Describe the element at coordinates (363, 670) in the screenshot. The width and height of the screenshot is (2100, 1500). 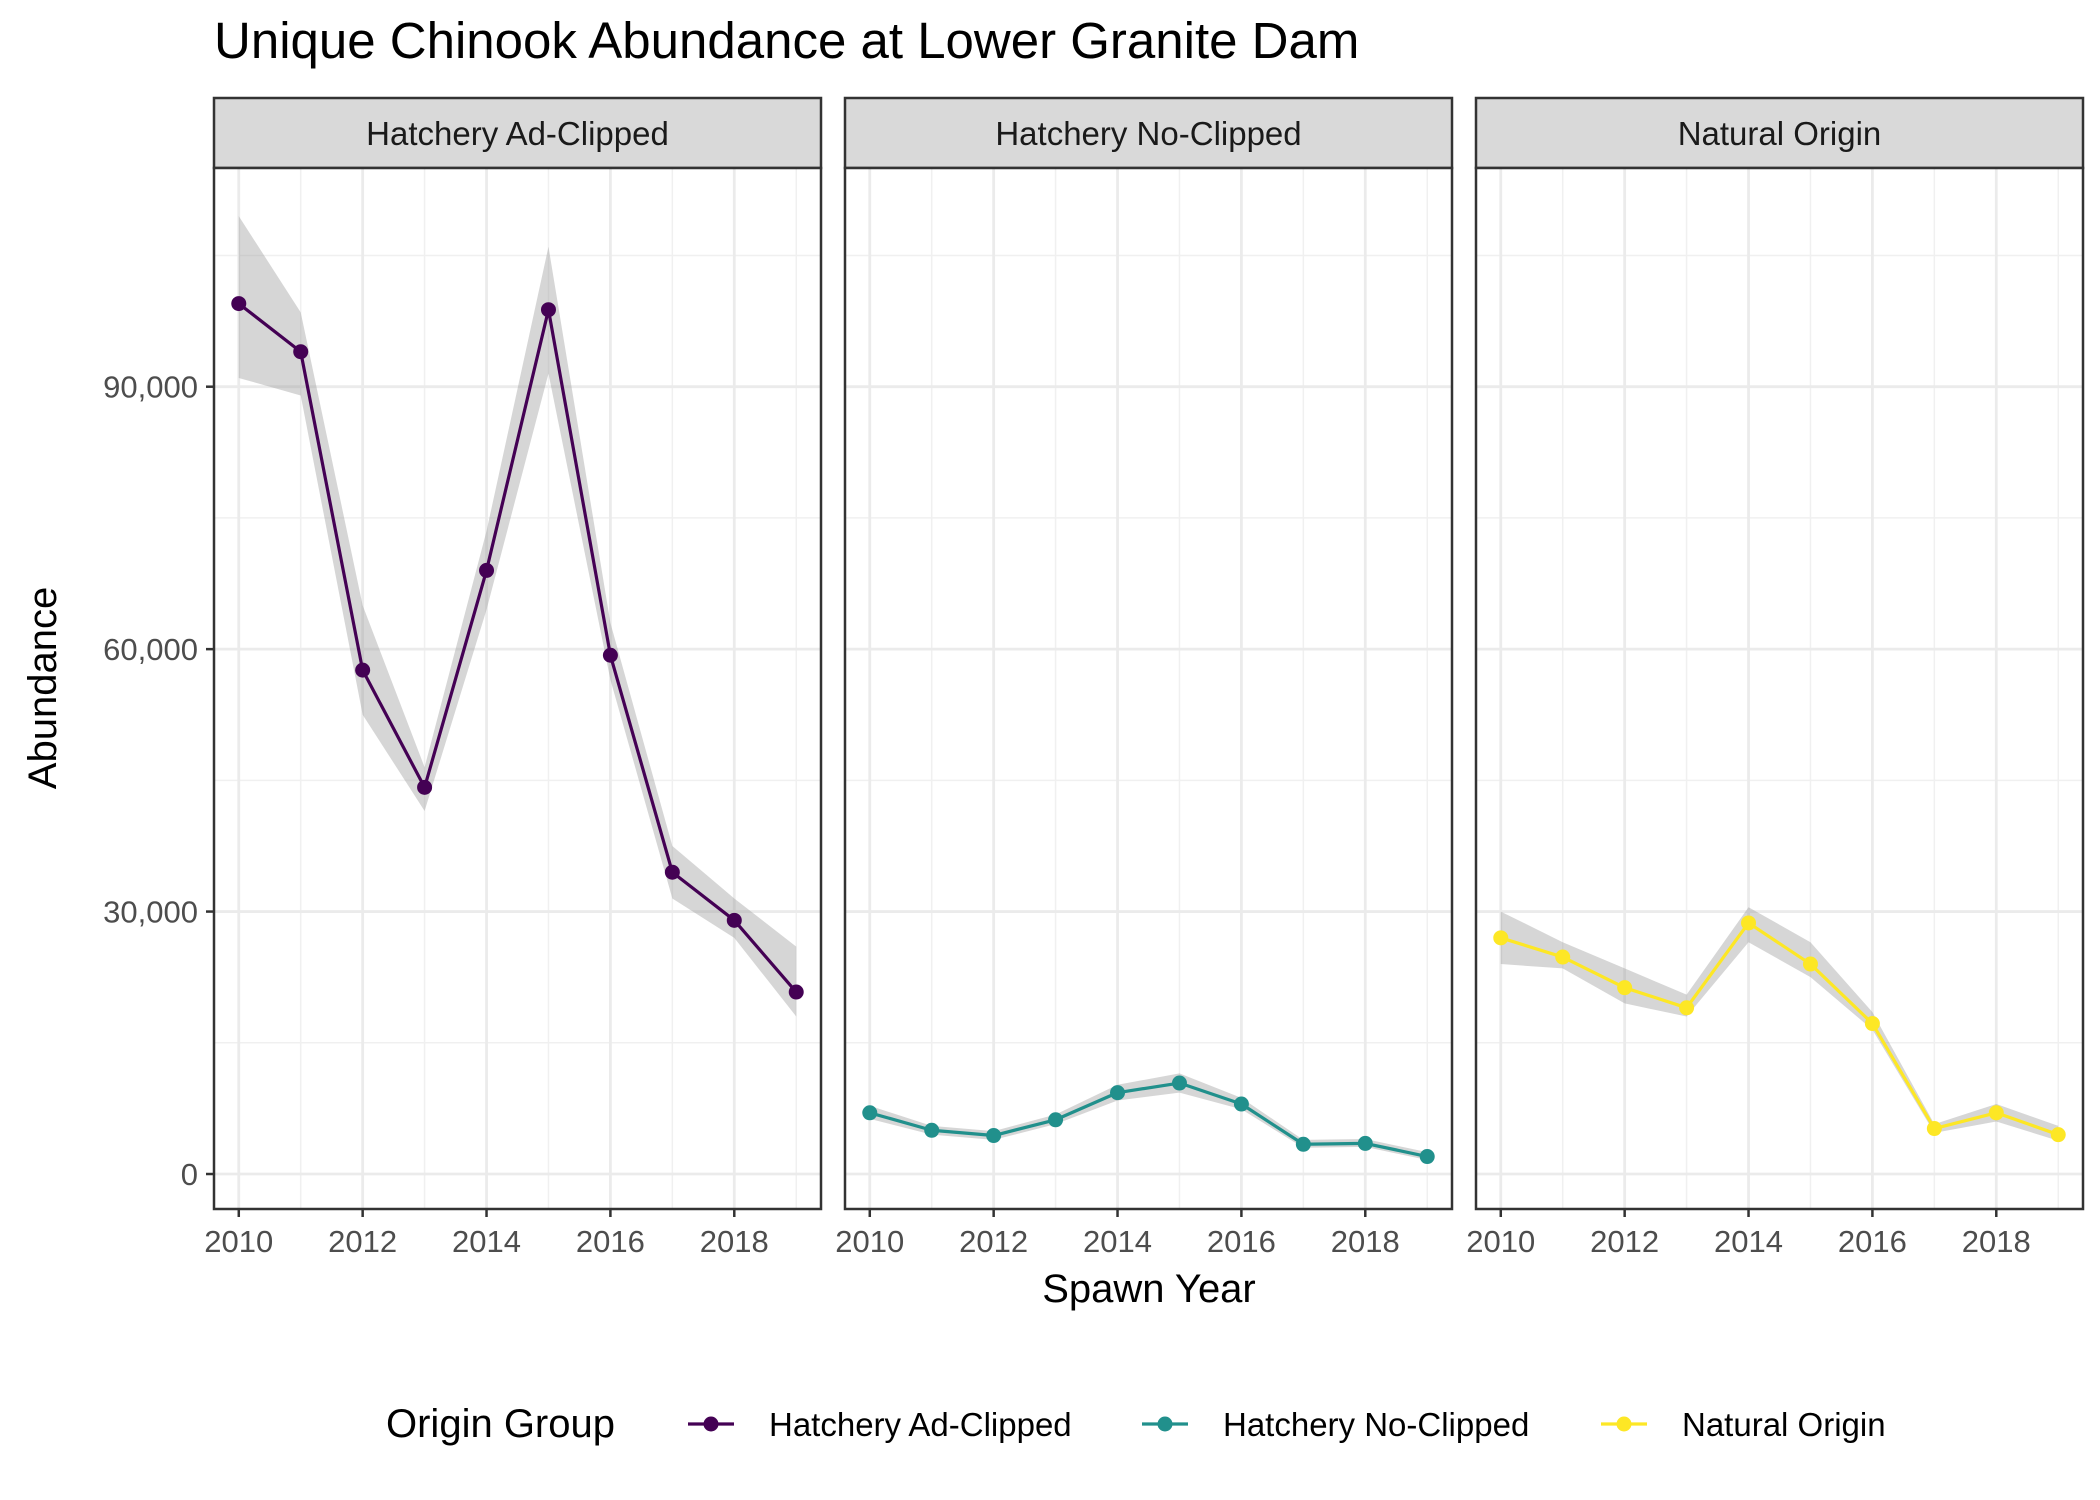
I see `data-point-hatchery-ad-clipped-2012` at that location.